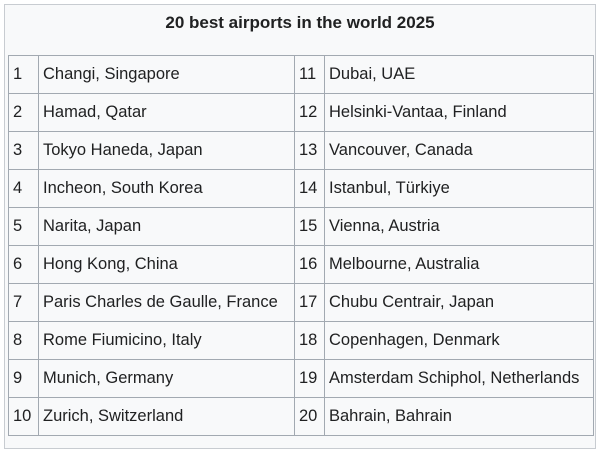  Describe the element at coordinates (459, 302) in the screenshot. I see `airport-name-cell: Chubu Centrair, Japan` at that location.